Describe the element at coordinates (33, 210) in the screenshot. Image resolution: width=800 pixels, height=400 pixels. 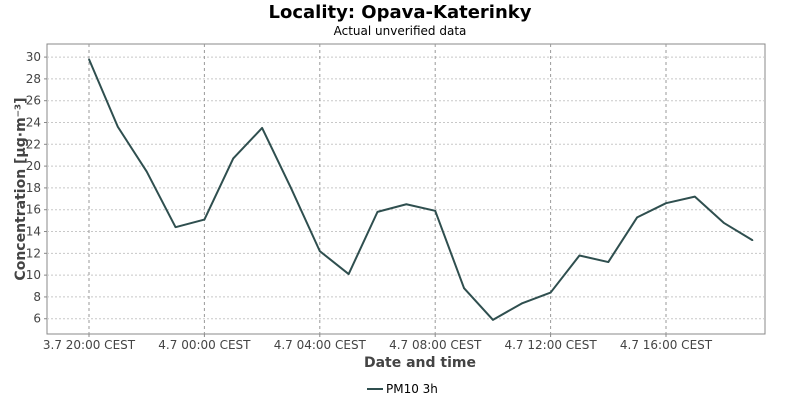
I see `y-tick-label: 16` at that location.